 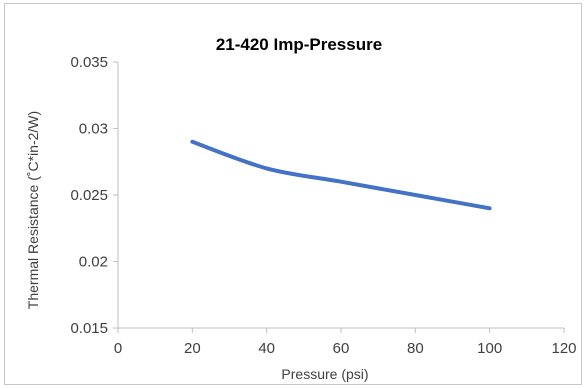 I want to click on x-tick-label: 120, so click(x=563, y=348).